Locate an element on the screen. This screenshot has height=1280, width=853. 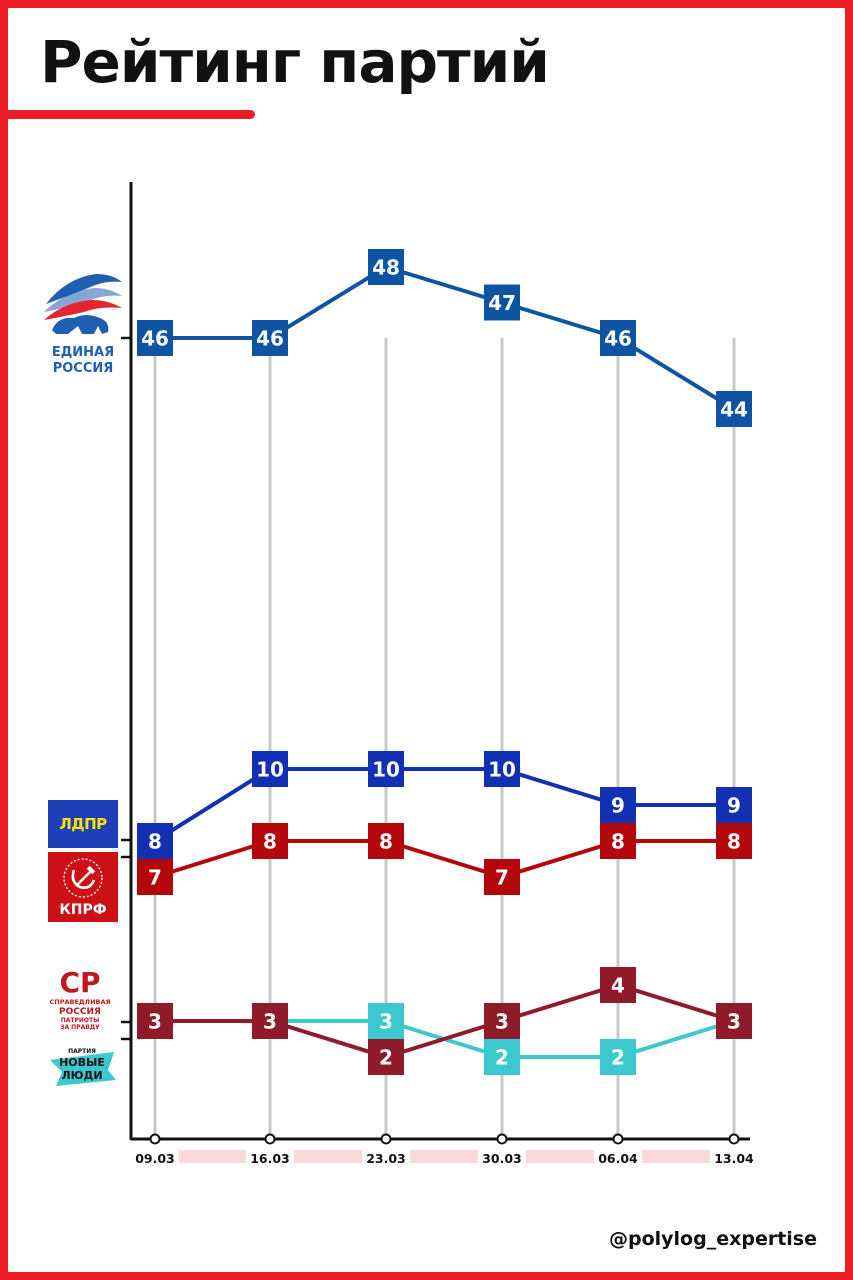
logo-novye-lyudi: ПАРТИЯ НОВЫЕ ЛЮДИ is located at coordinates (83, 1067).